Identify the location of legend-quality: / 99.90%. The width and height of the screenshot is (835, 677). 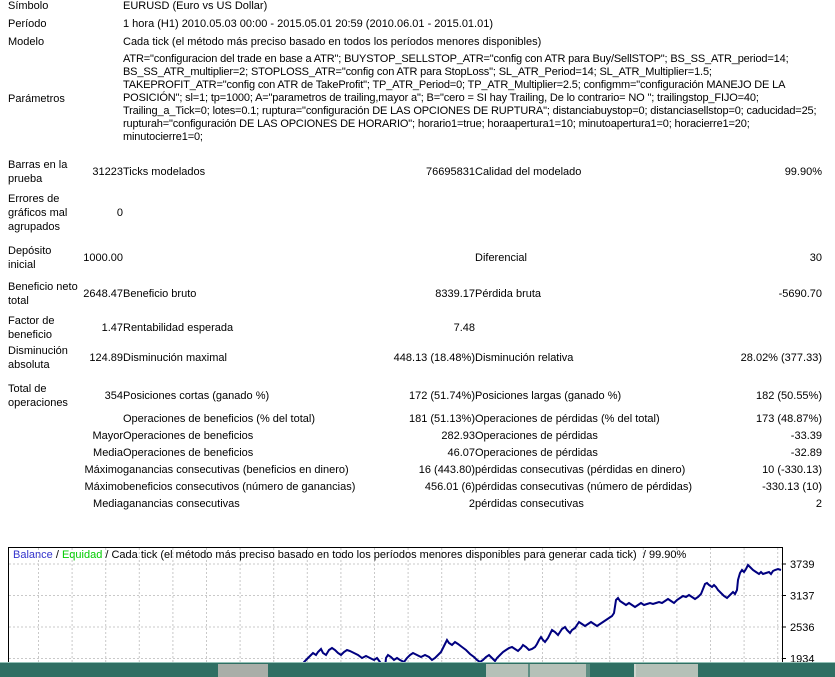
(664, 555).